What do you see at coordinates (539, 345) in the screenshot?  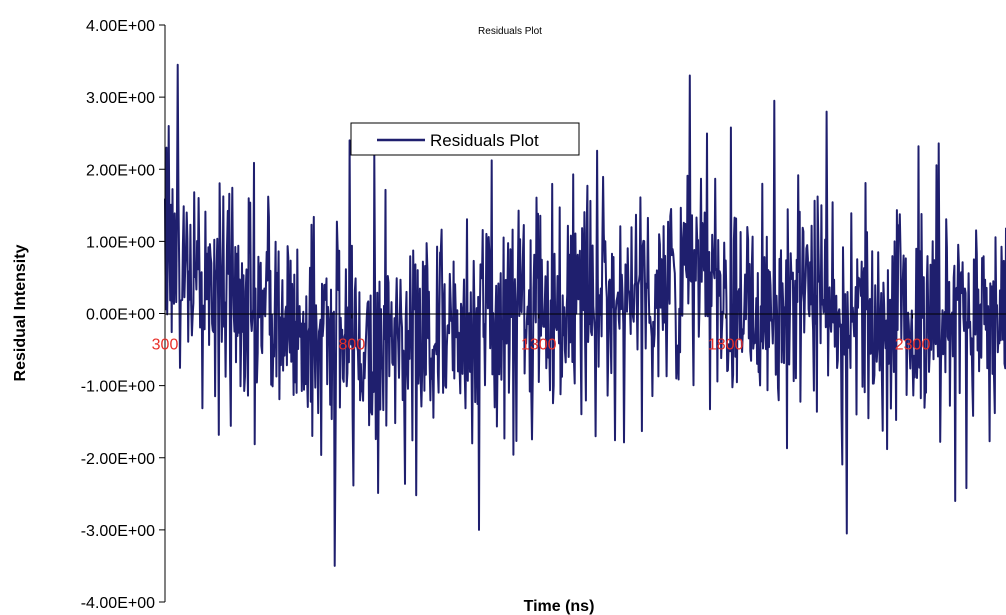 I see `x-tick-label: 1300` at bounding box center [539, 345].